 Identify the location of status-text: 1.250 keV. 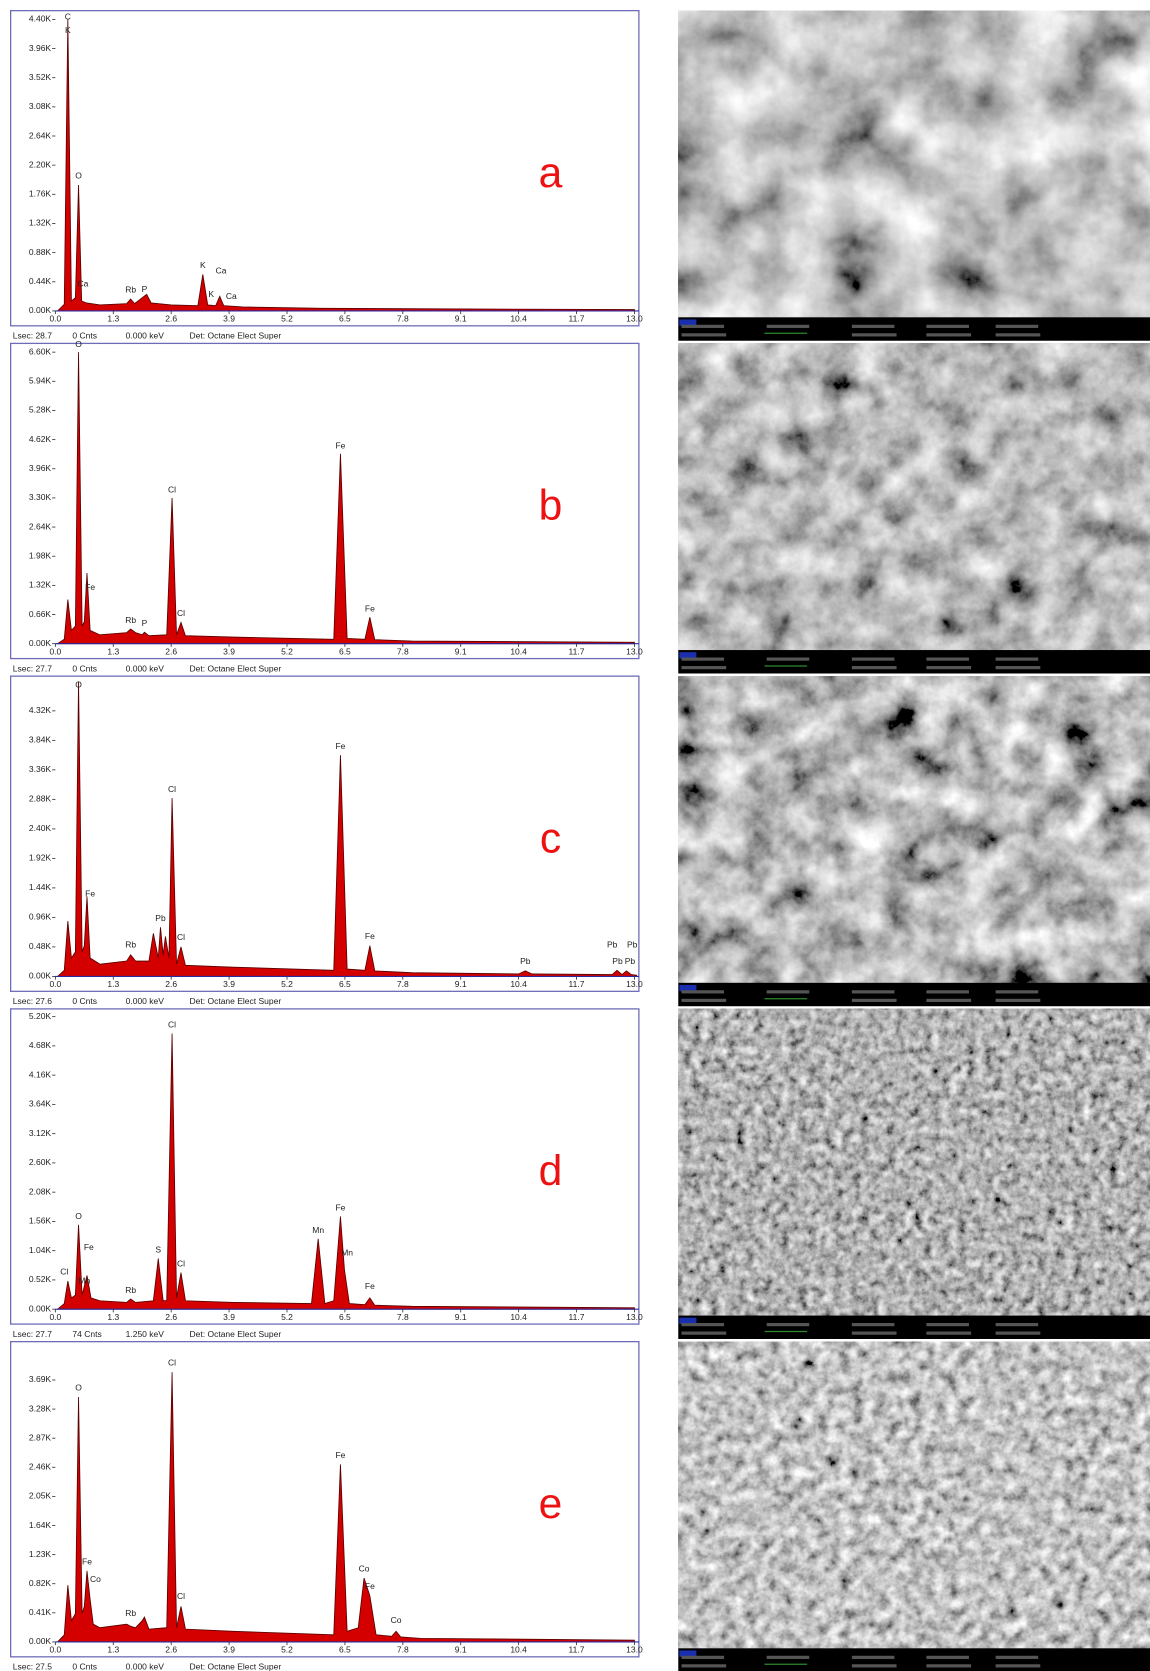
(145, 1334).